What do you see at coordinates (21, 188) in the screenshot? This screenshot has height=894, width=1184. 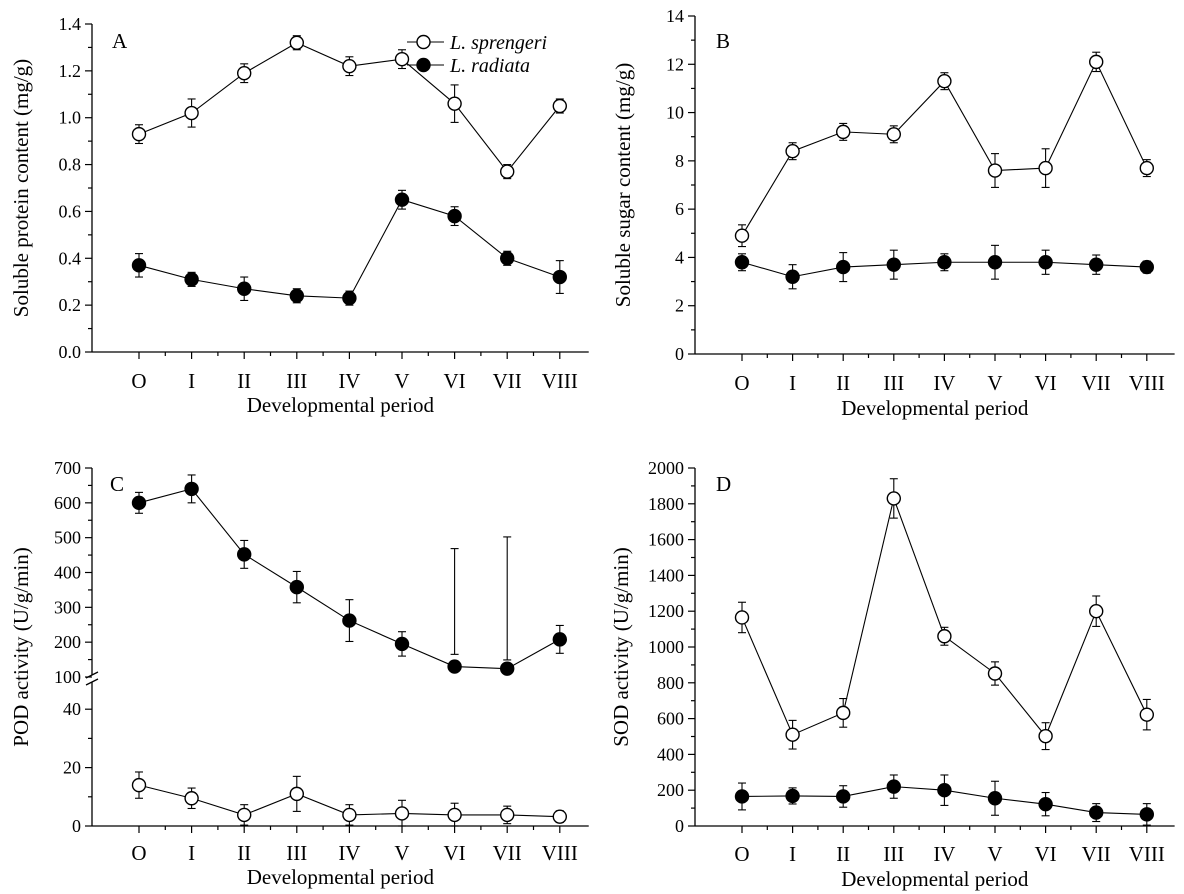 I see `y-axis-title: Soluble protein content (mg/g)` at bounding box center [21, 188].